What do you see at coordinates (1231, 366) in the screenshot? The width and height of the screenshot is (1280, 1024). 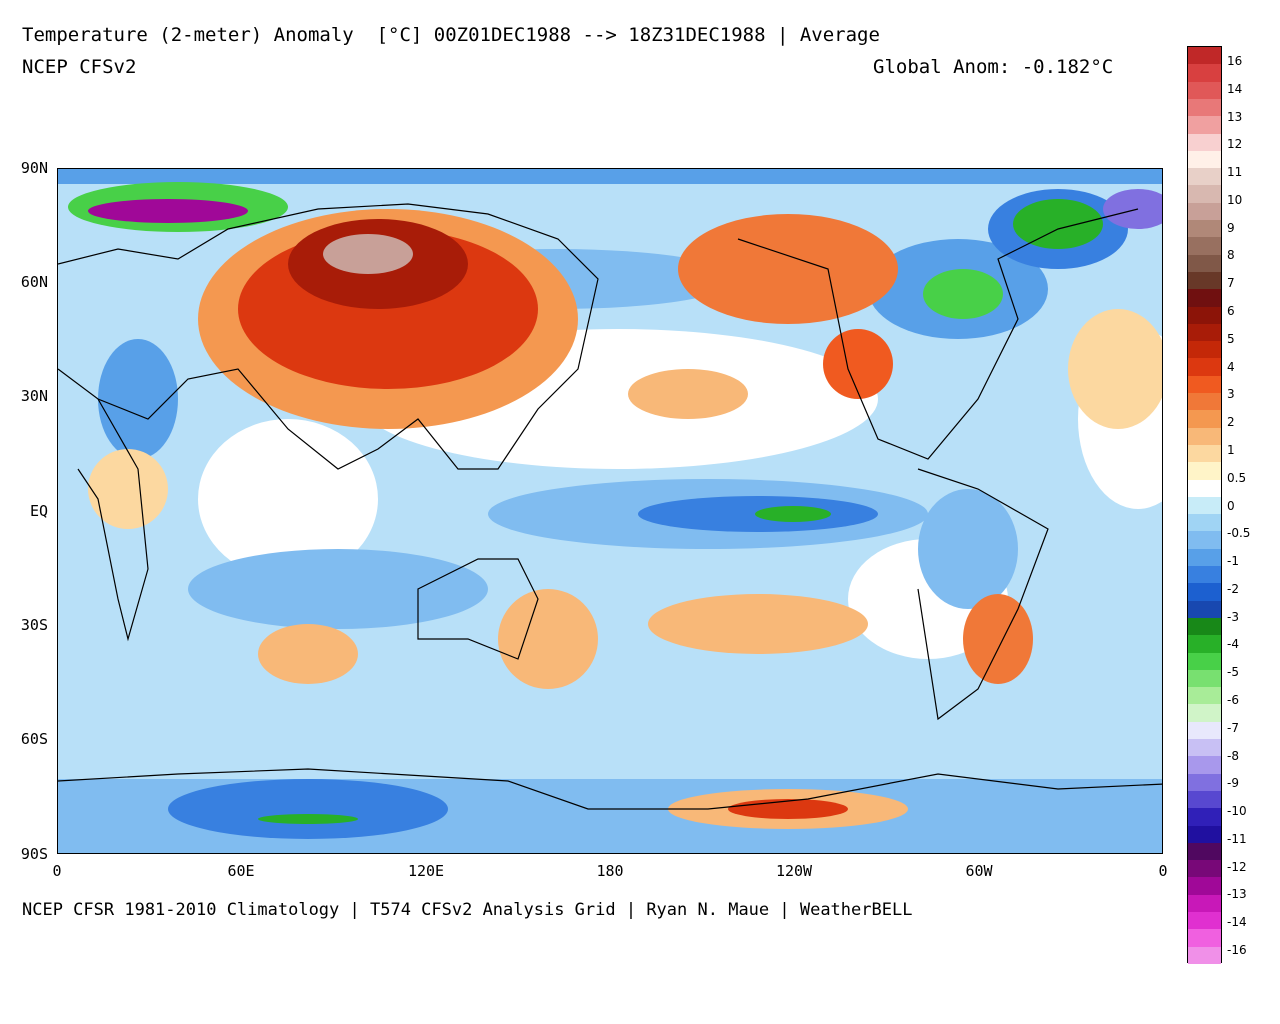 I see `colorbar-label: 4` at bounding box center [1231, 366].